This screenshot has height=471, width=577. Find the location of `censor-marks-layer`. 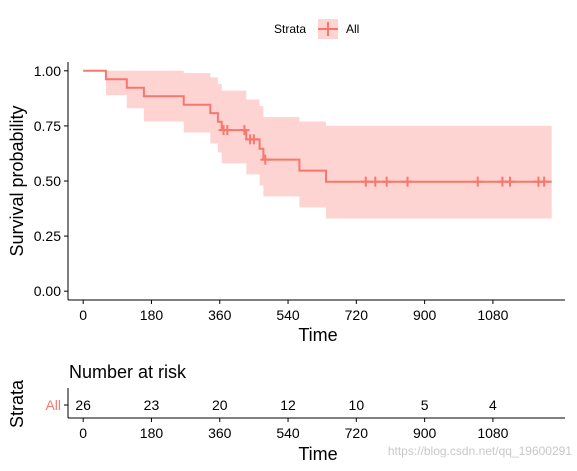

censor-marks-layer is located at coordinates (384, 156).